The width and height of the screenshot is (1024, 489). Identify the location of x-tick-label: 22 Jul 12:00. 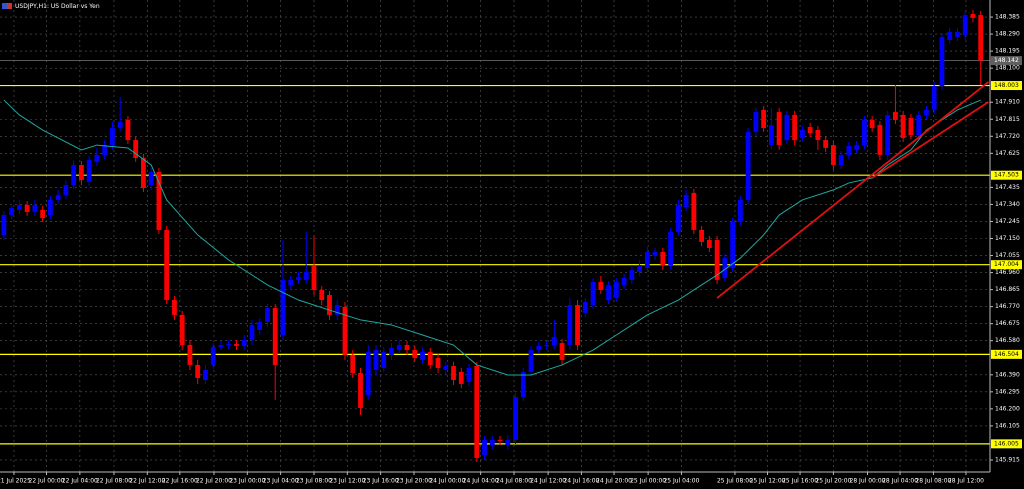
(147, 481).